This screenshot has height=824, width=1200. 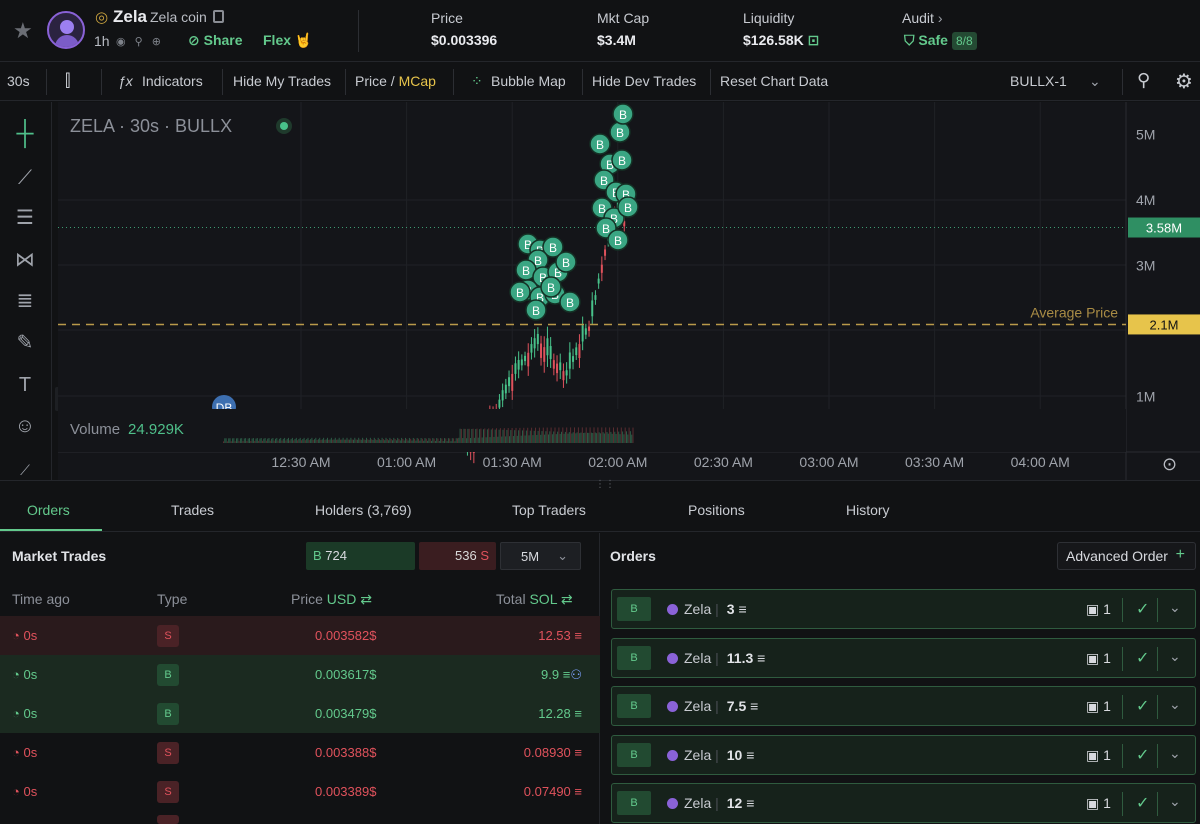 What do you see at coordinates (25, 133) in the screenshot?
I see `crosshair-icon: ┼` at bounding box center [25, 133].